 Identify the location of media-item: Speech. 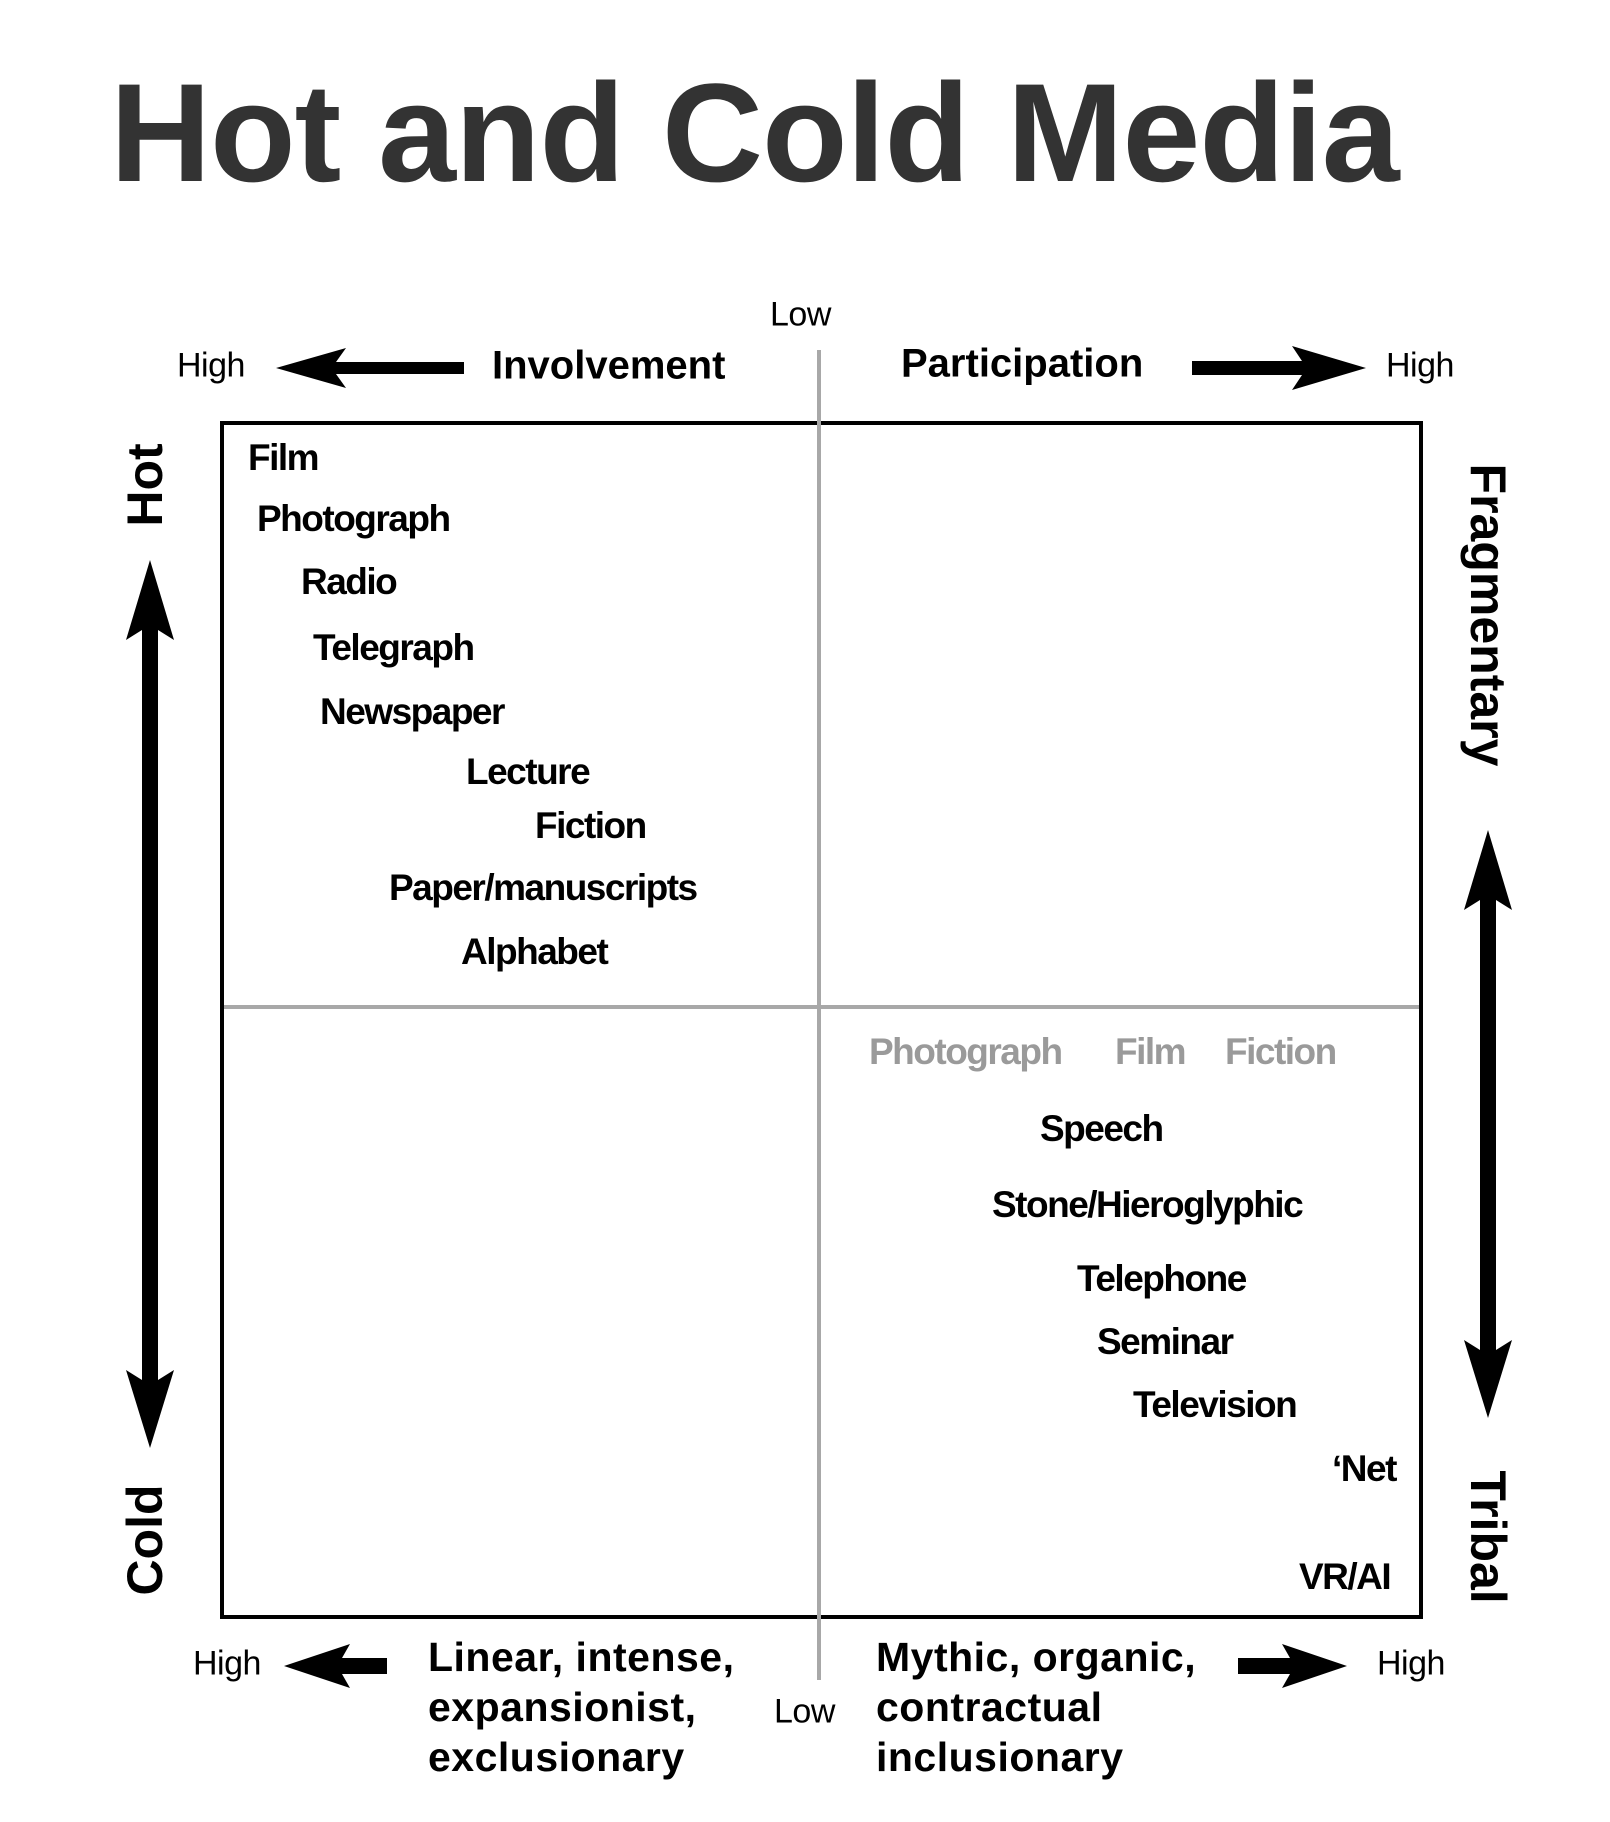
(1102, 1128).